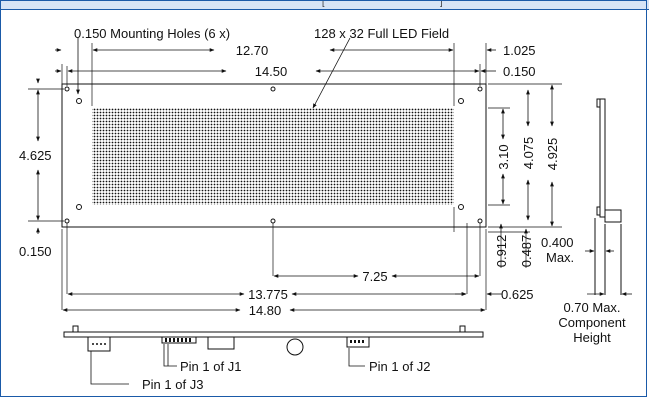  Describe the element at coordinates (526, 251) in the screenshot. I see `dim-0-487: 0.487` at that location.